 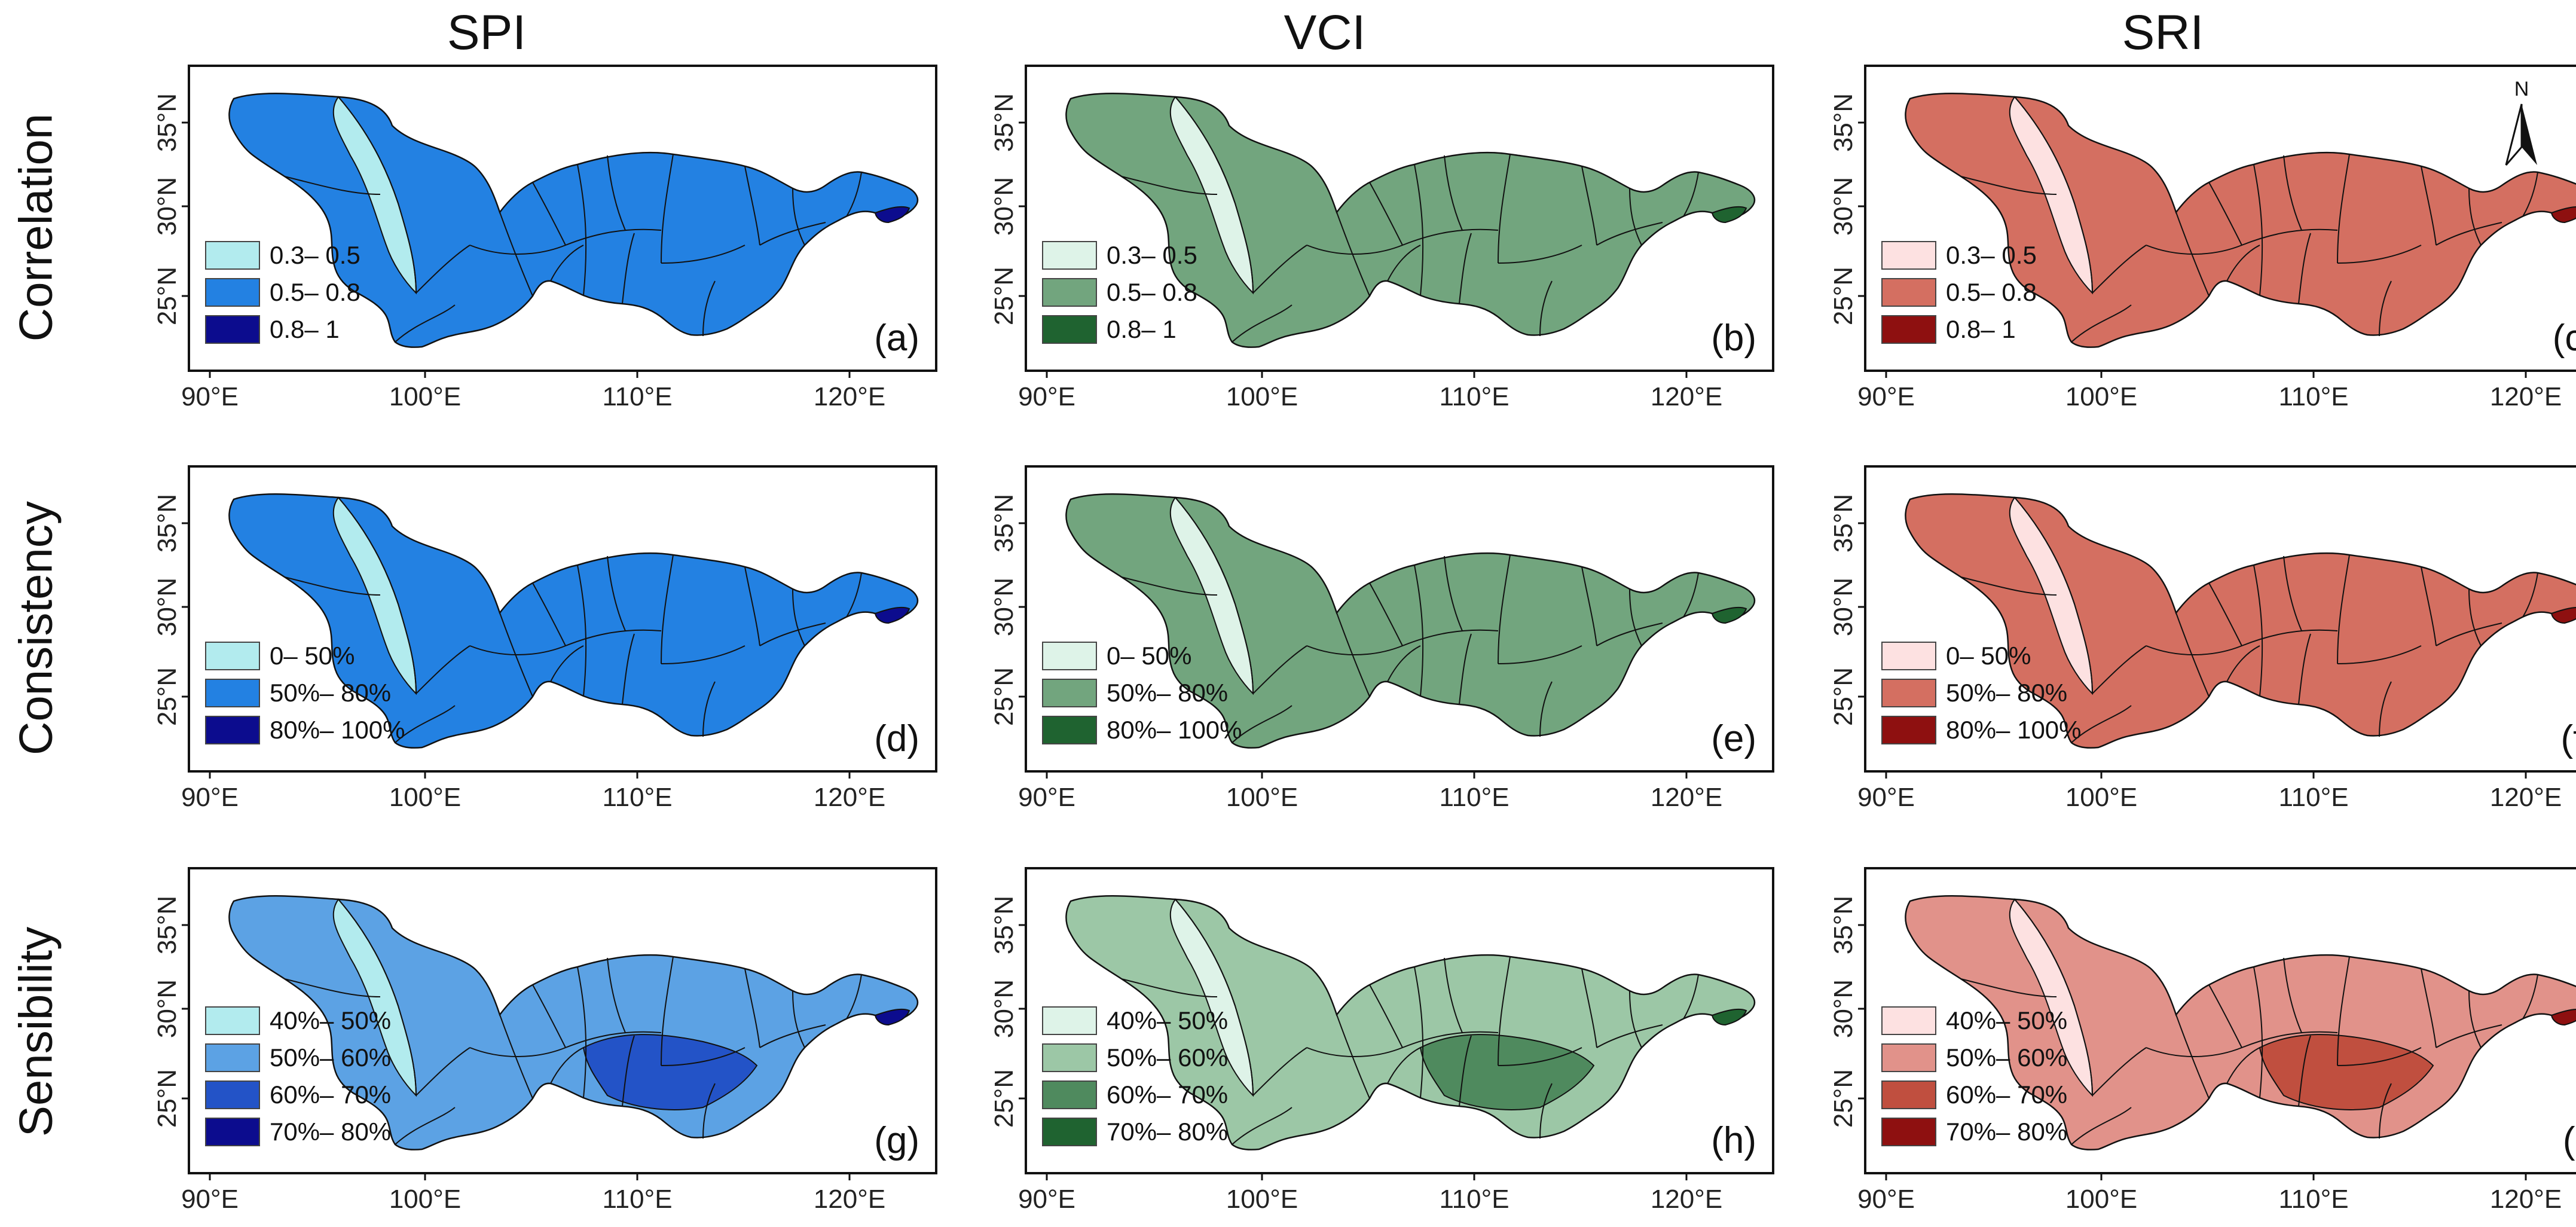 What do you see at coordinates (1991, 255) in the screenshot?
I see `legend-label: 0.3– 0.5` at bounding box center [1991, 255].